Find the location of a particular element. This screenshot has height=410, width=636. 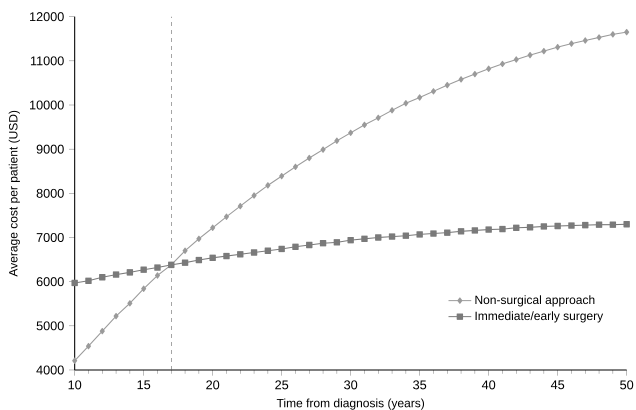

x-tick-label: 10 is located at coordinates (75, 385).